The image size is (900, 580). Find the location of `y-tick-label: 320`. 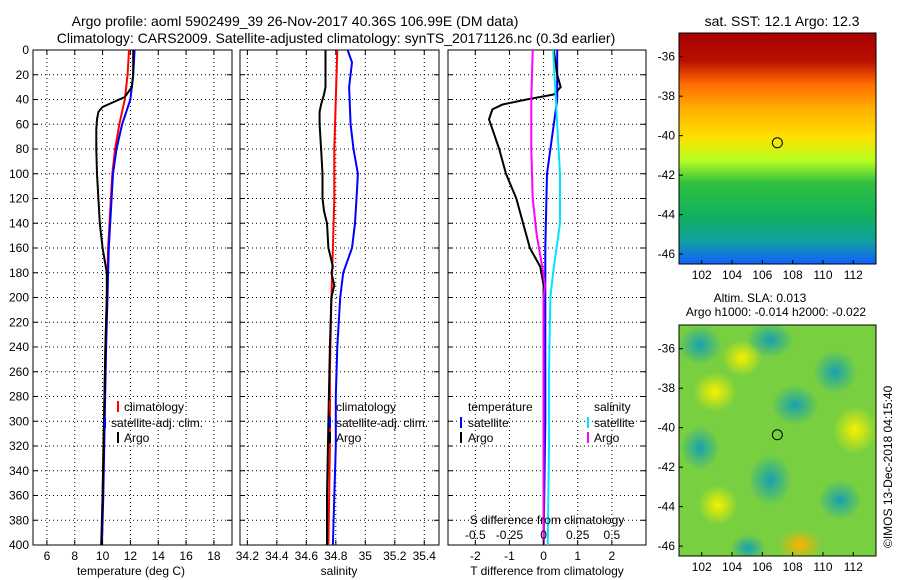

y-tick-label: 320 is located at coordinates (19, 446).